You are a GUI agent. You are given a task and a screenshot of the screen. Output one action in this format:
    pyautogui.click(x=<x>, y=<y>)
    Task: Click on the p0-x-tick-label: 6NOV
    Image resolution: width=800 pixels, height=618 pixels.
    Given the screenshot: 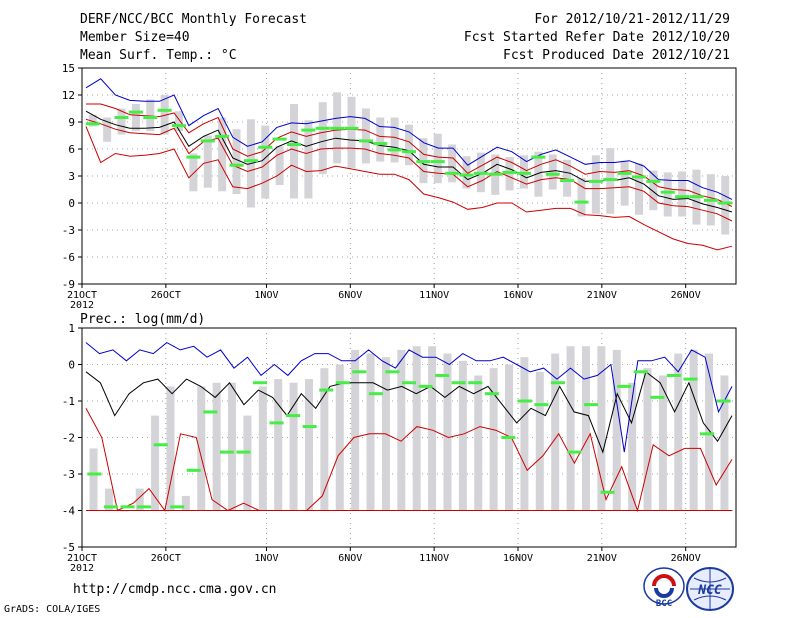 What is the action you would take?
    pyautogui.click(x=350, y=295)
    